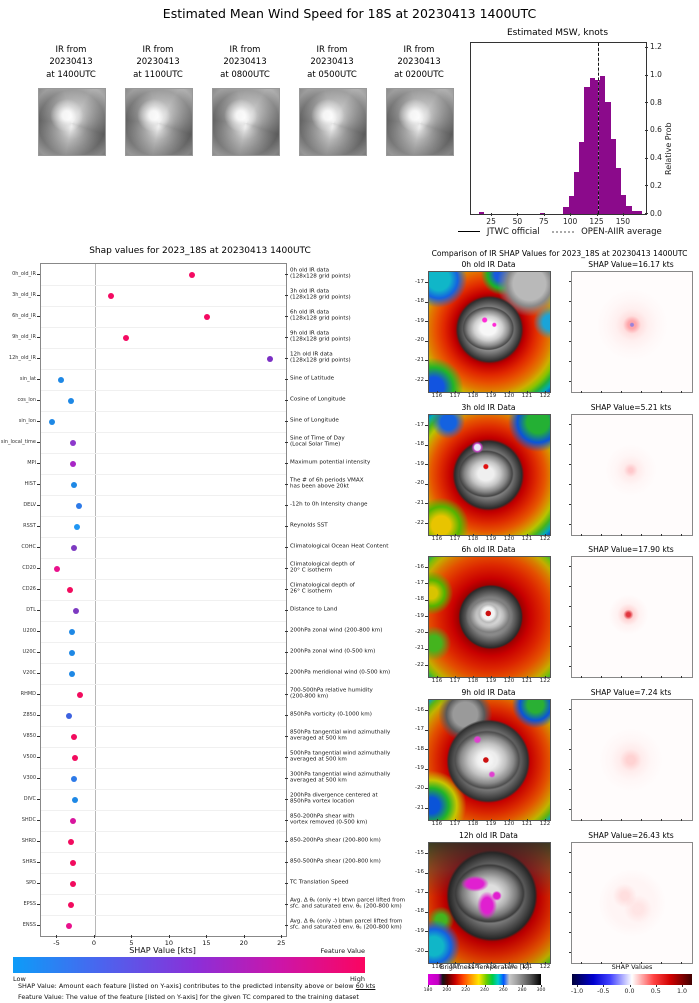  I want to click on ir-map-x-tick-label: 119, so click(491, 396).